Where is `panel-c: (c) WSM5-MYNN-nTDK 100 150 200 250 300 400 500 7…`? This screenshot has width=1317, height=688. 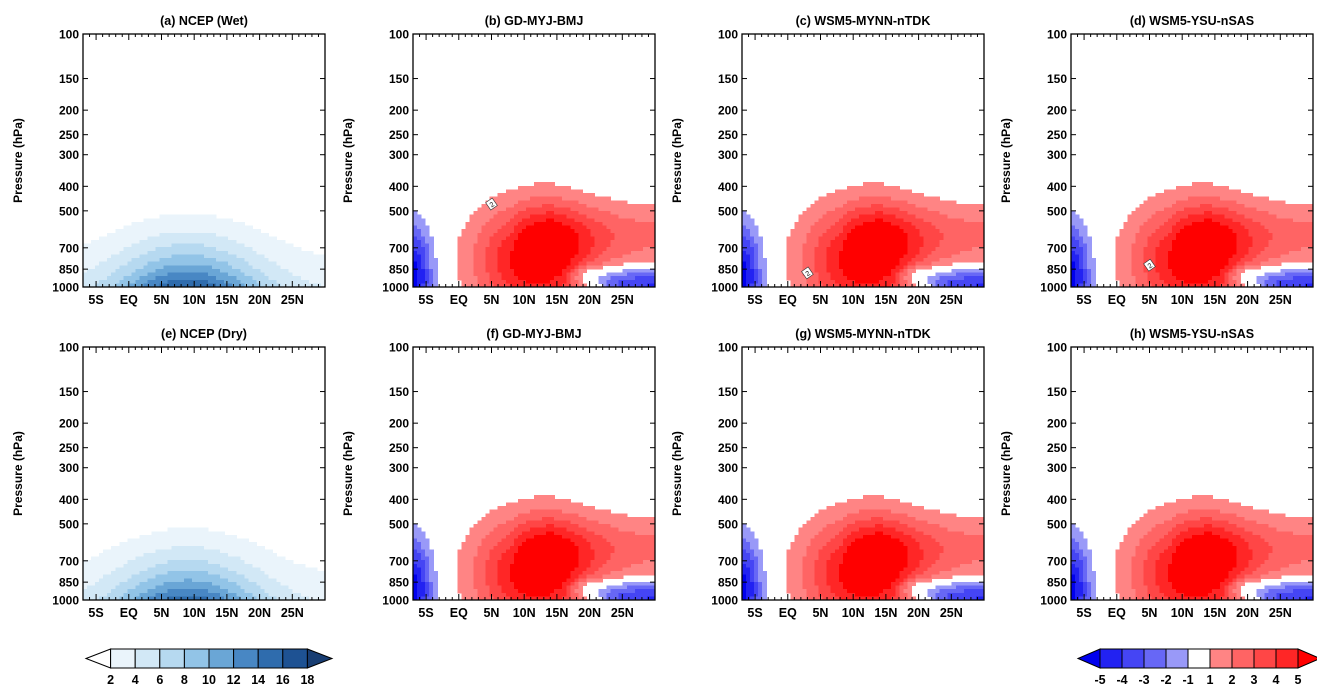
panel-c: (c) WSM5-MYNN-nTDK 100 150 200 250 300 400 500 7… is located at coordinates (827, 160).